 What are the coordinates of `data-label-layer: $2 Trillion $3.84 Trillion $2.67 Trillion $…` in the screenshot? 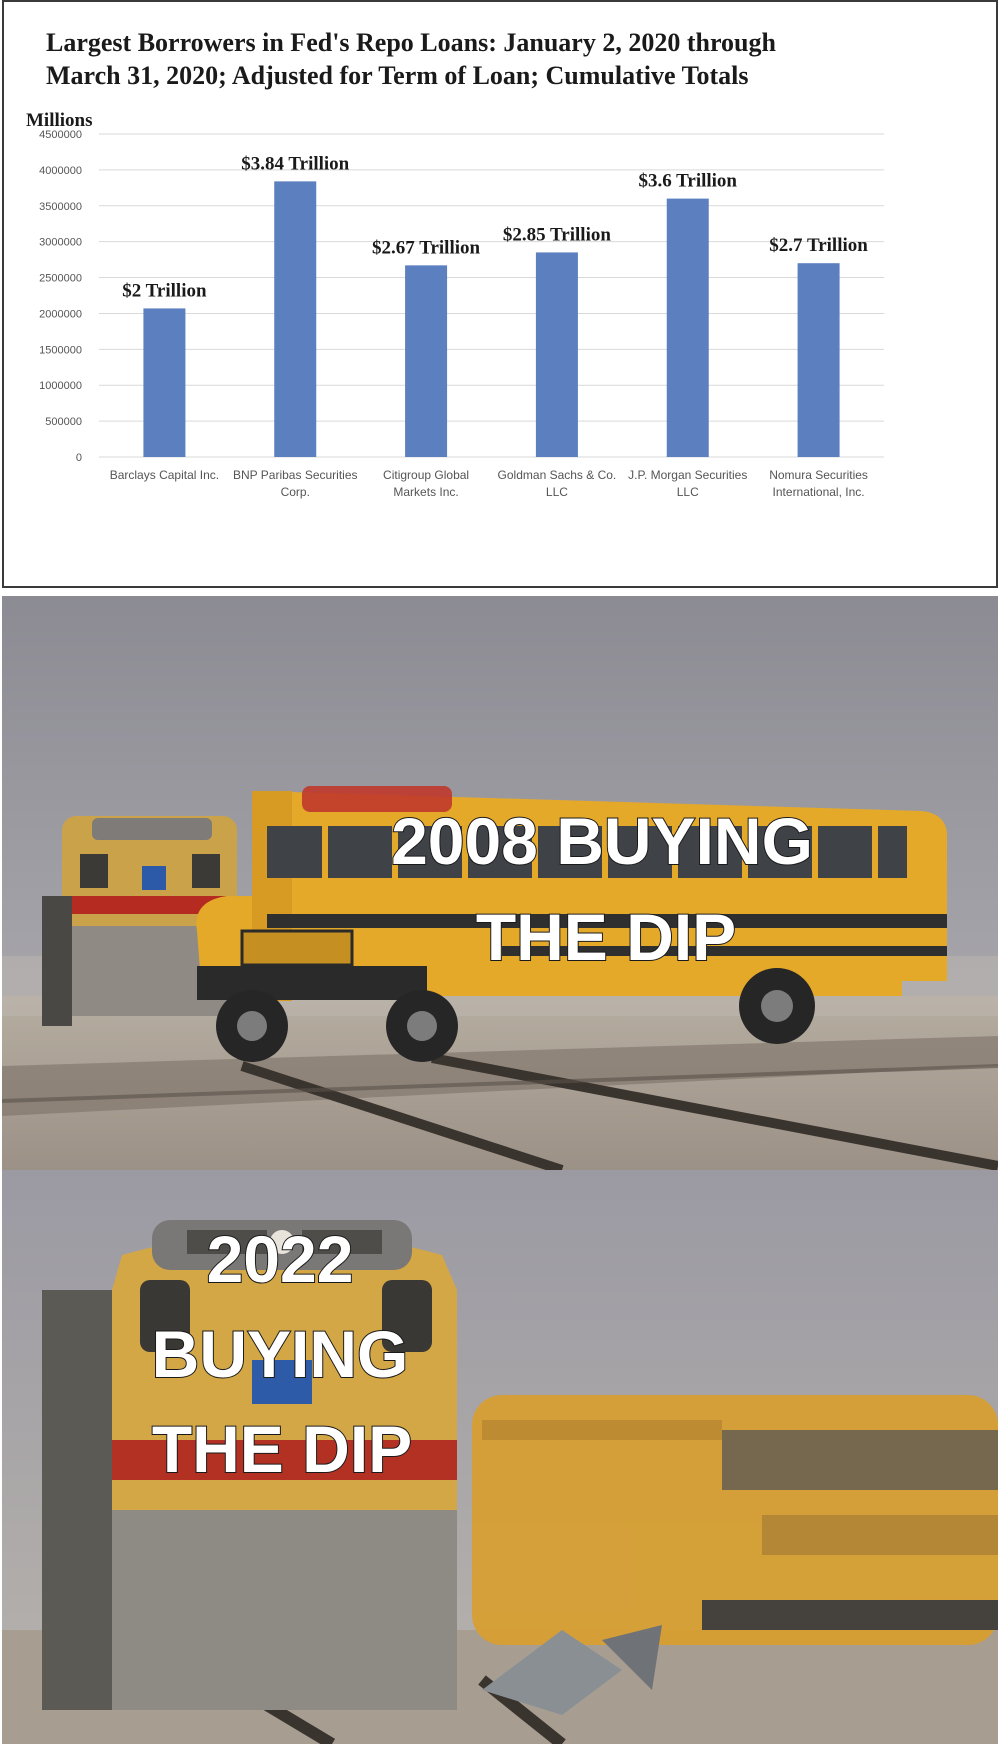 It's located at (495, 227).